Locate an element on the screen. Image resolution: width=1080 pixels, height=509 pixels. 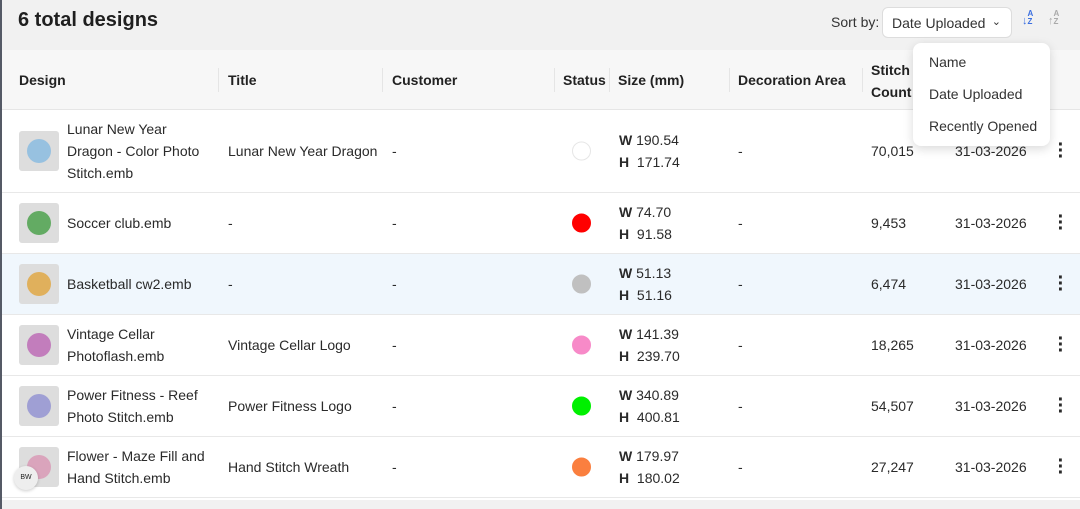
design-name: Power Fitness - Reef Photo Stitch.emb is located at coordinates (132, 406).